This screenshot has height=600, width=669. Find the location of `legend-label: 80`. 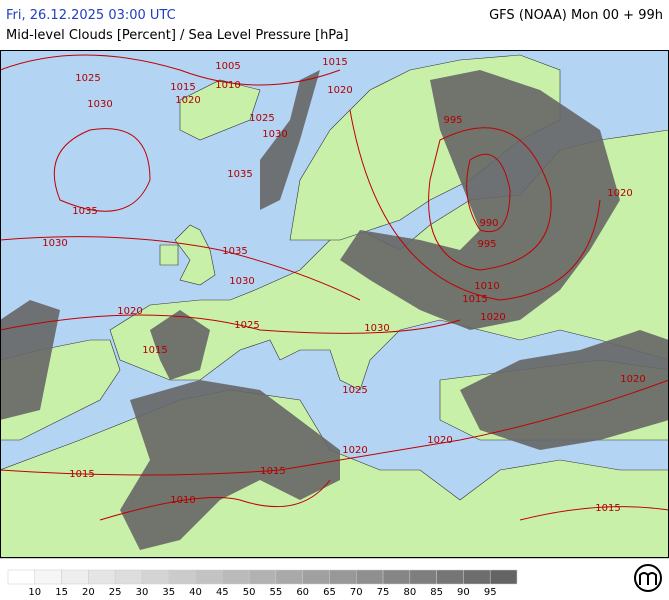

legend-label: 80 is located at coordinates (409, 592).